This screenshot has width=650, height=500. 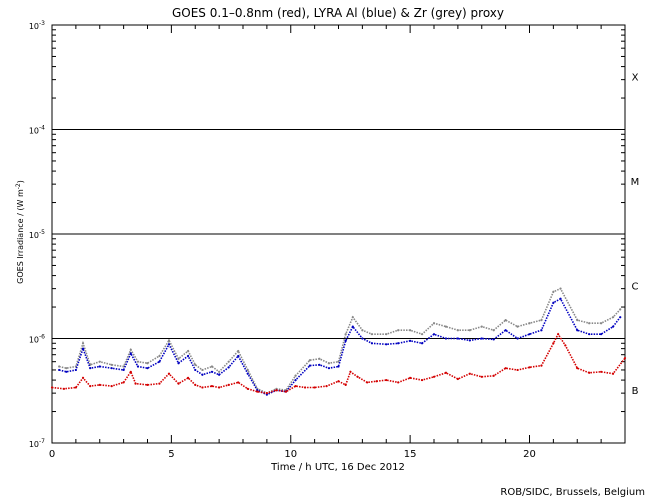 I want to click on y-axis-label-exp: -2, so click(x=18, y=186).